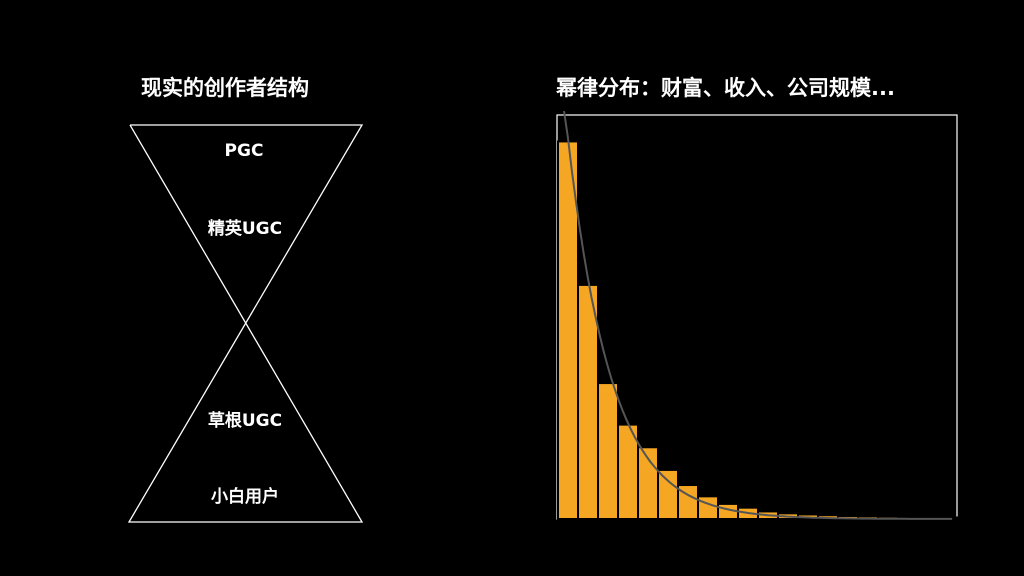 This screenshot has height=576, width=1024. What do you see at coordinates (245, 421) in the screenshot?
I see `layer-label-grassroots-ugc: 草根UGC` at bounding box center [245, 421].